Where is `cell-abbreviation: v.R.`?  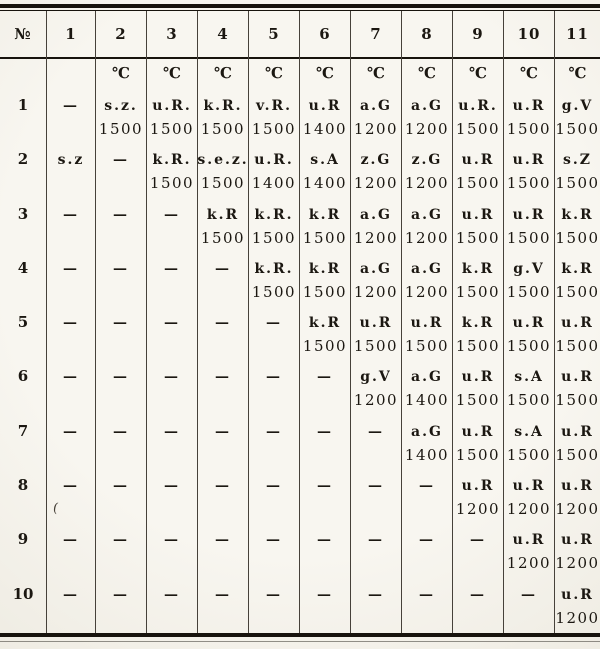
cell-abbreviation: v.R. is located at coordinates (274, 106).